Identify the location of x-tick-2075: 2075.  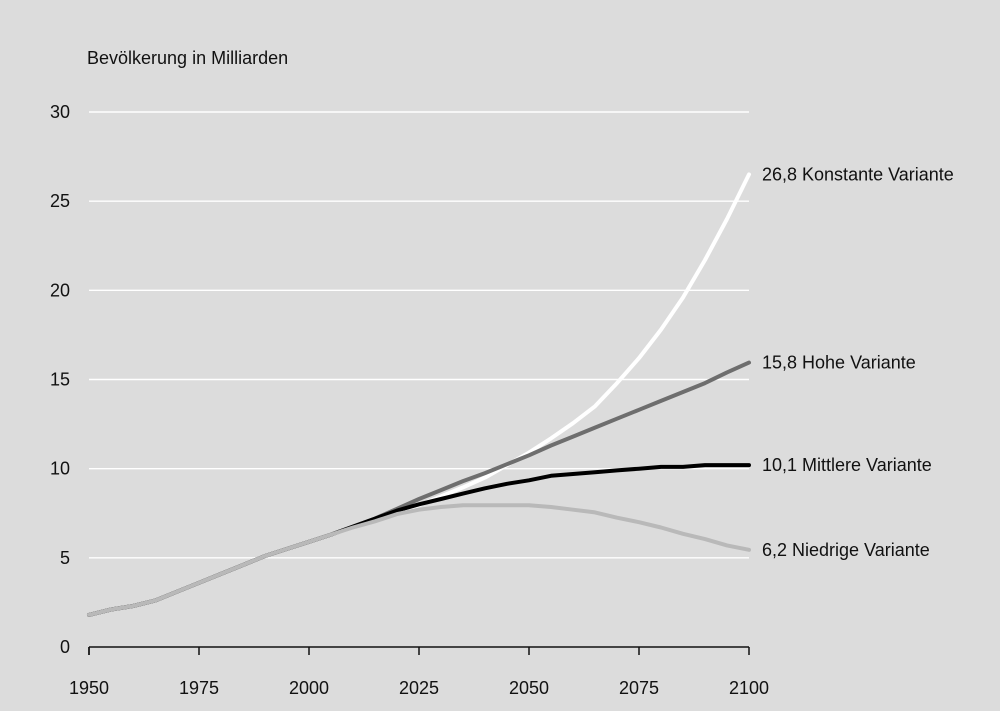
(639, 688).